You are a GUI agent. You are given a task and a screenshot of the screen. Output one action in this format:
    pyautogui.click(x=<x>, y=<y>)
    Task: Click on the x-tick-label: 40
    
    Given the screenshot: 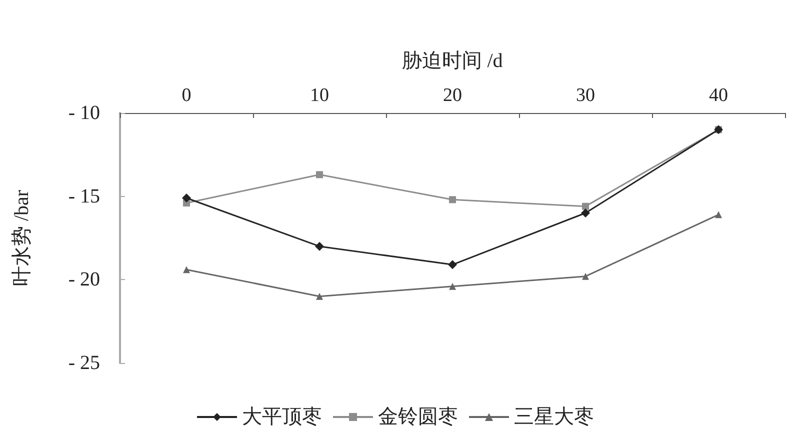 What is the action you would take?
    pyautogui.click(x=718, y=95)
    